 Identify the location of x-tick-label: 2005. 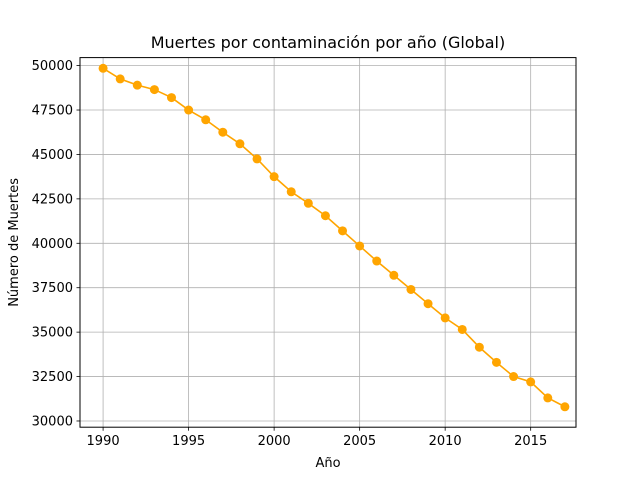
(359, 441).